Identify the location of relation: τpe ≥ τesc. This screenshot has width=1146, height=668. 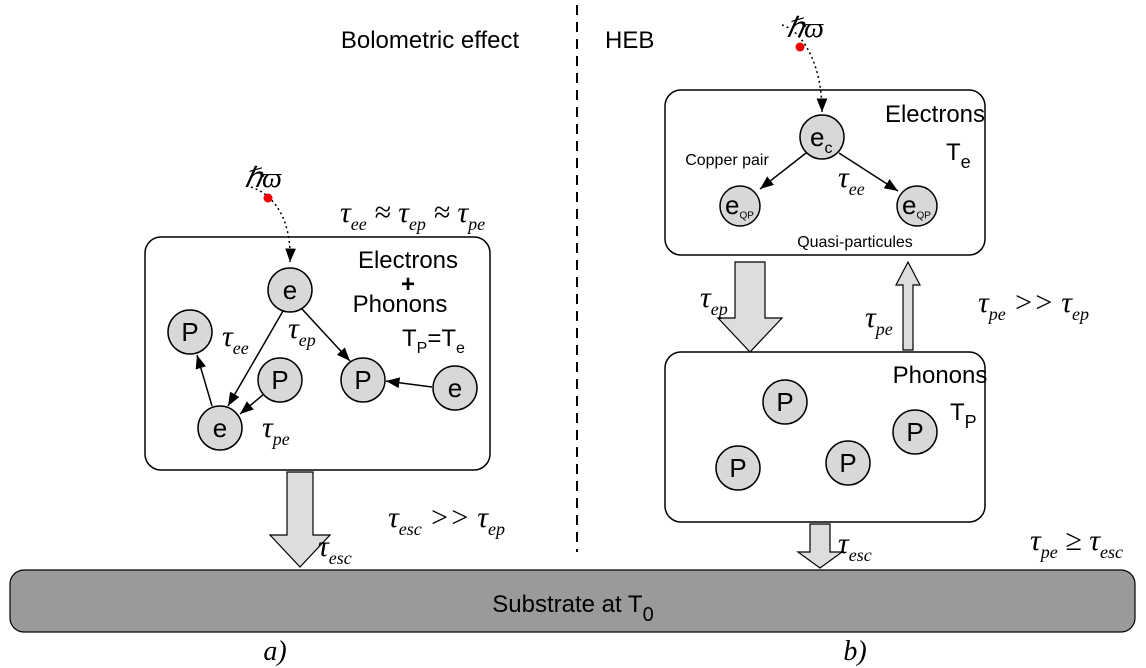
(1076, 543).